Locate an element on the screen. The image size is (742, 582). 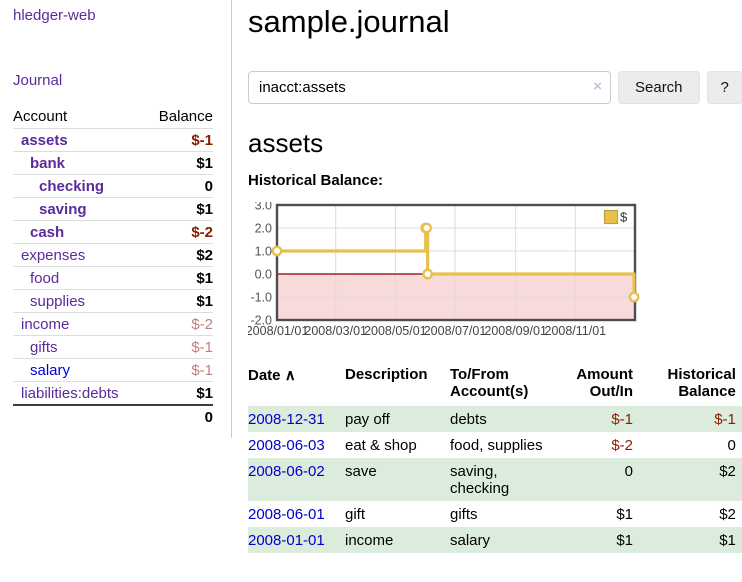
journal-link: Journal is located at coordinates (38, 80).